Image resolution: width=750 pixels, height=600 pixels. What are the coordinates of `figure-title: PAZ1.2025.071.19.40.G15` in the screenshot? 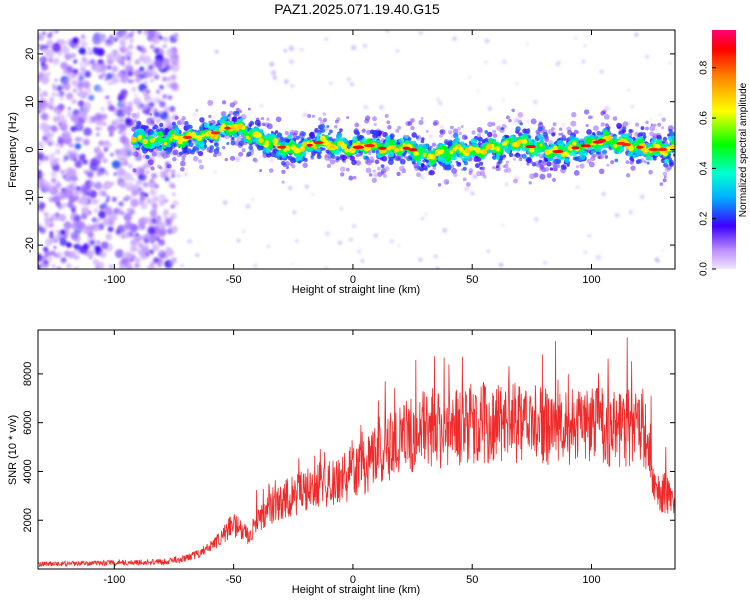 It's located at (357, 9).